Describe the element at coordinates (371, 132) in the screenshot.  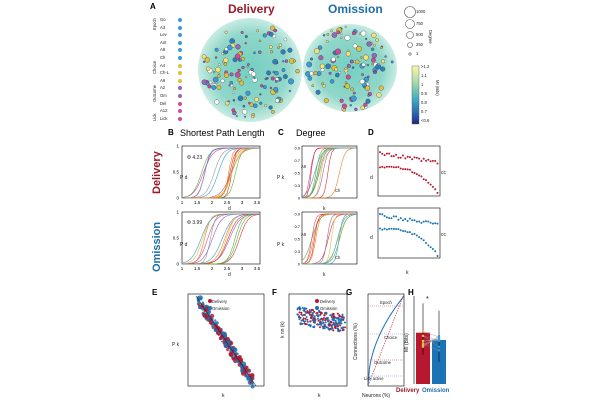
I see `panel-label-d: D` at that location.